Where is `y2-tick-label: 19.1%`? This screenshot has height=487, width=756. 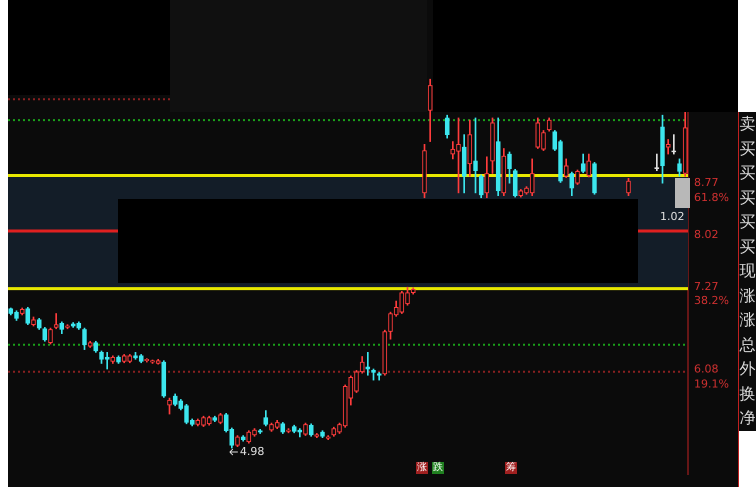 y2-tick-label: 19.1% is located at coordinates (711, 383).